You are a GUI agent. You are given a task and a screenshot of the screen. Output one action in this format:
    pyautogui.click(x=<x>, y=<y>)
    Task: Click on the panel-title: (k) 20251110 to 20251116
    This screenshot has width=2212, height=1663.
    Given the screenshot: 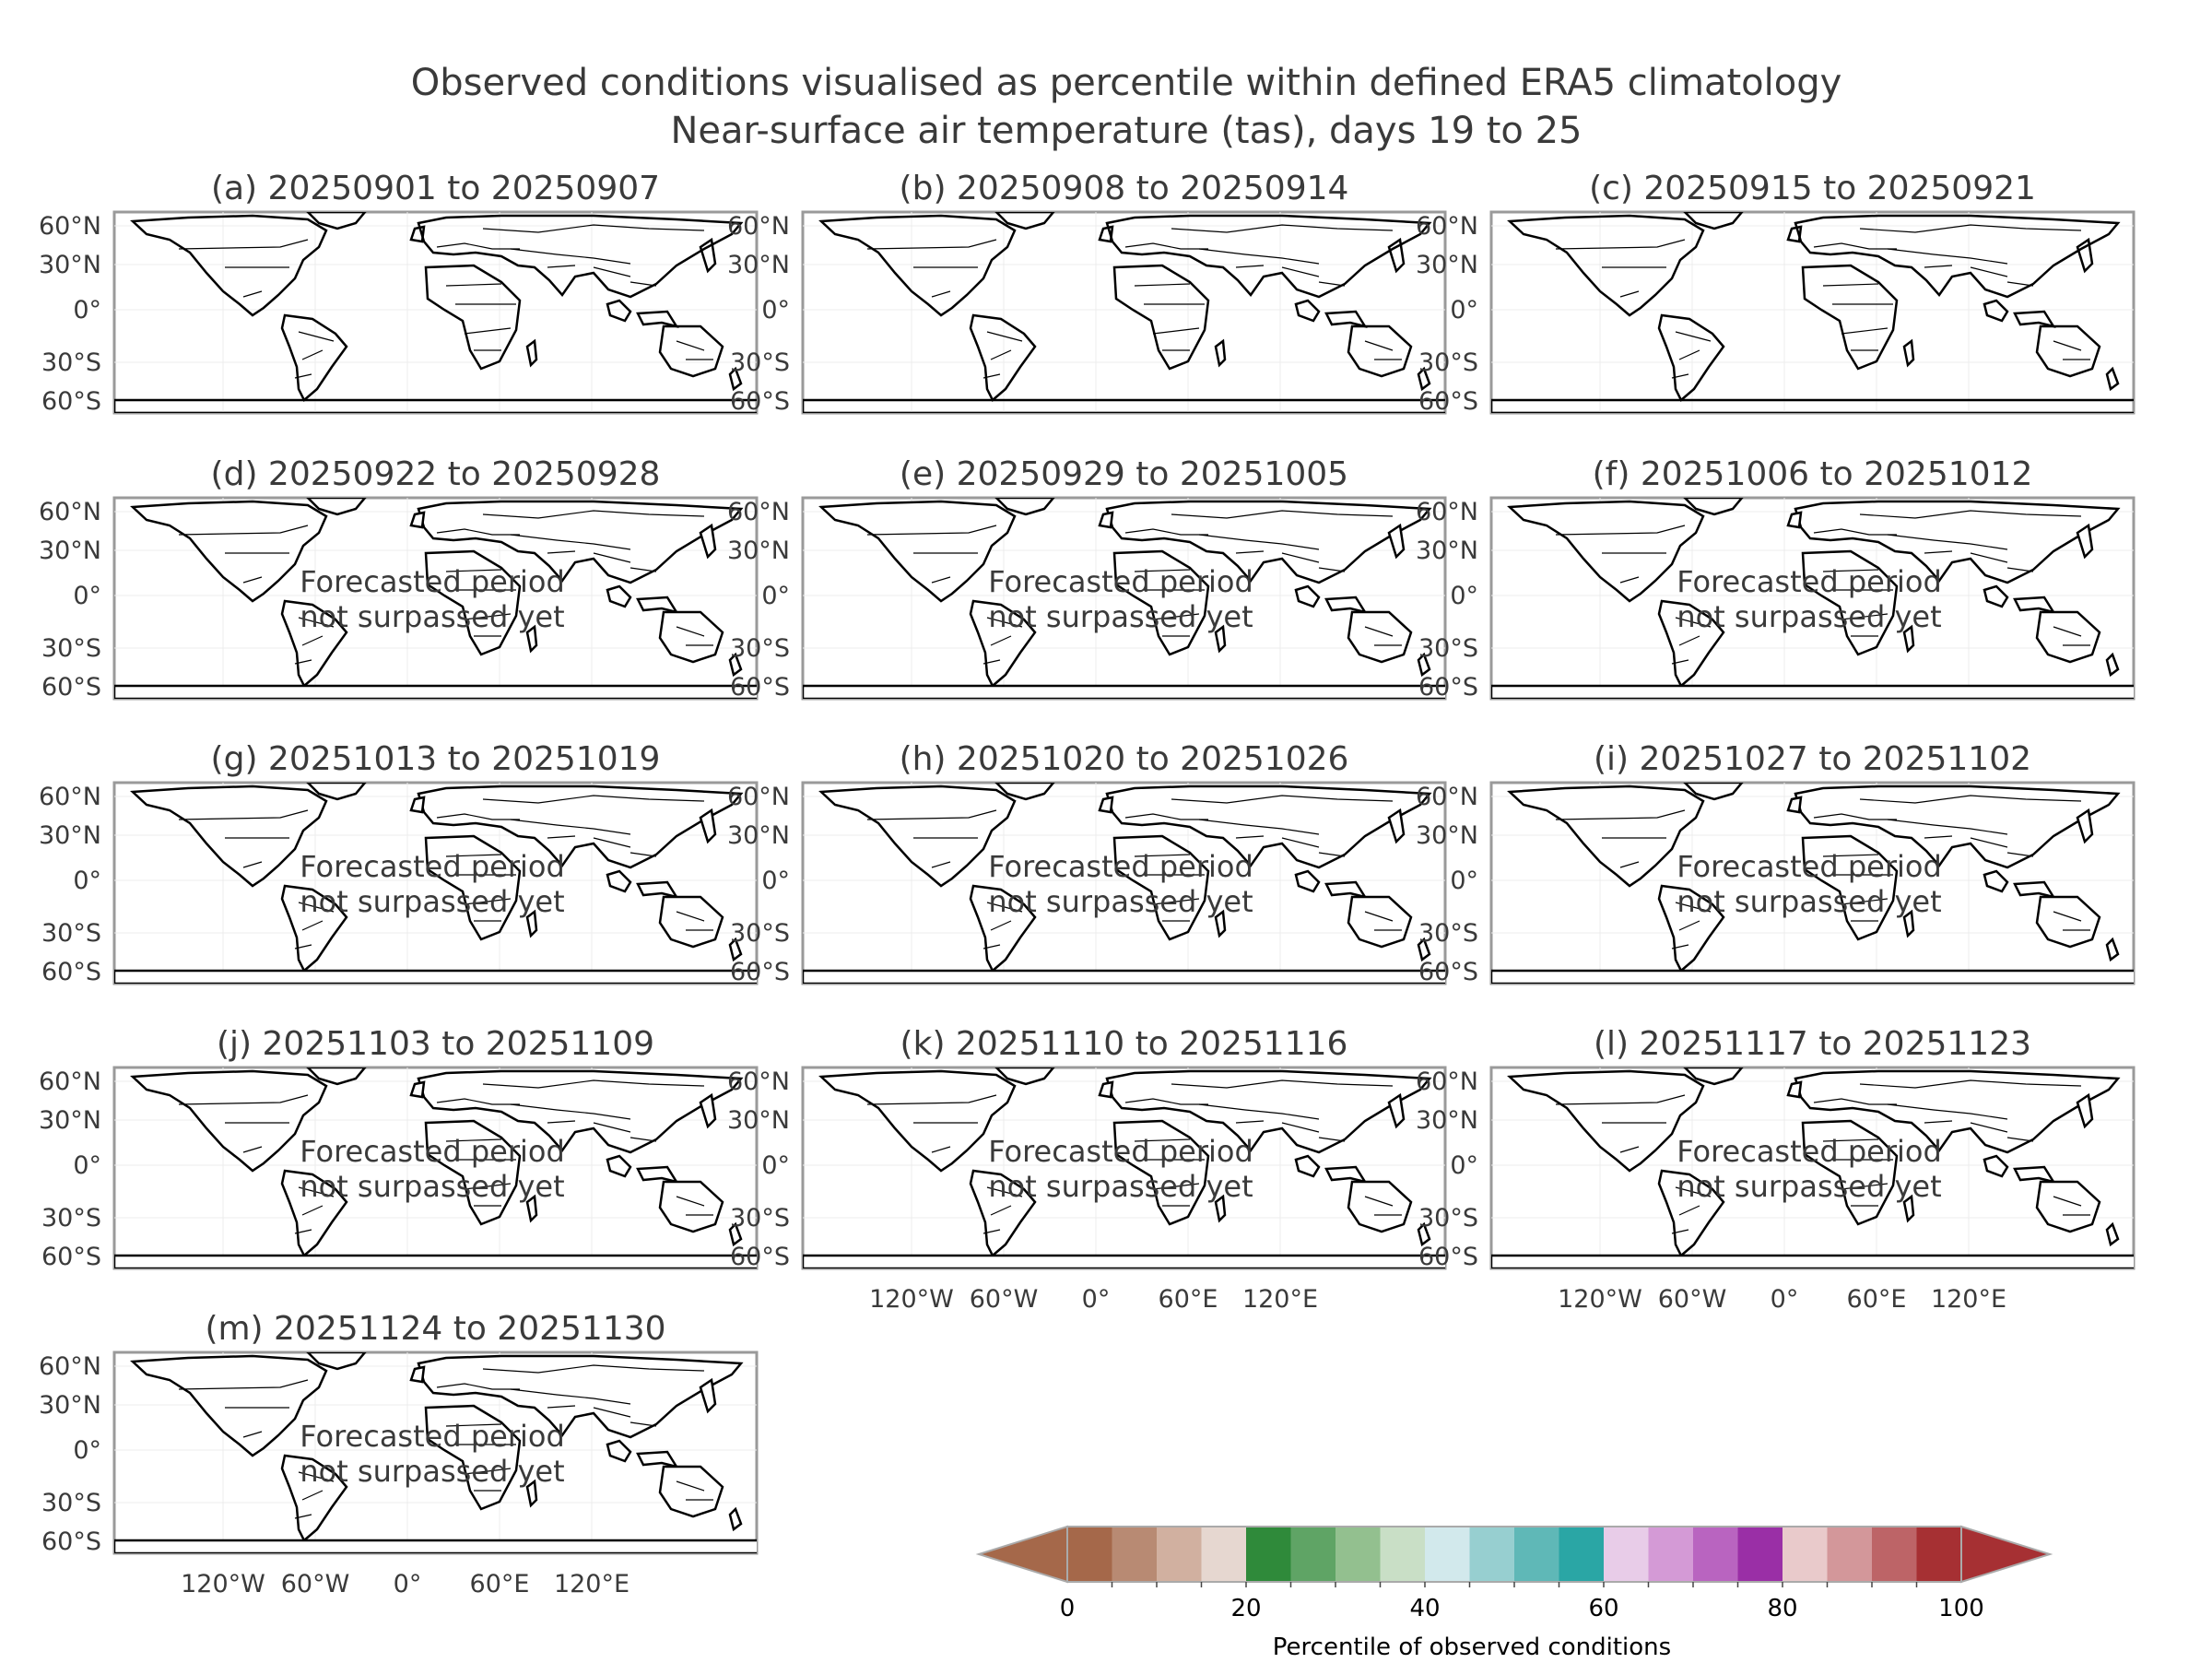 What is the action you would take?
    pyautogui.click(x=1124, y=1044)
    